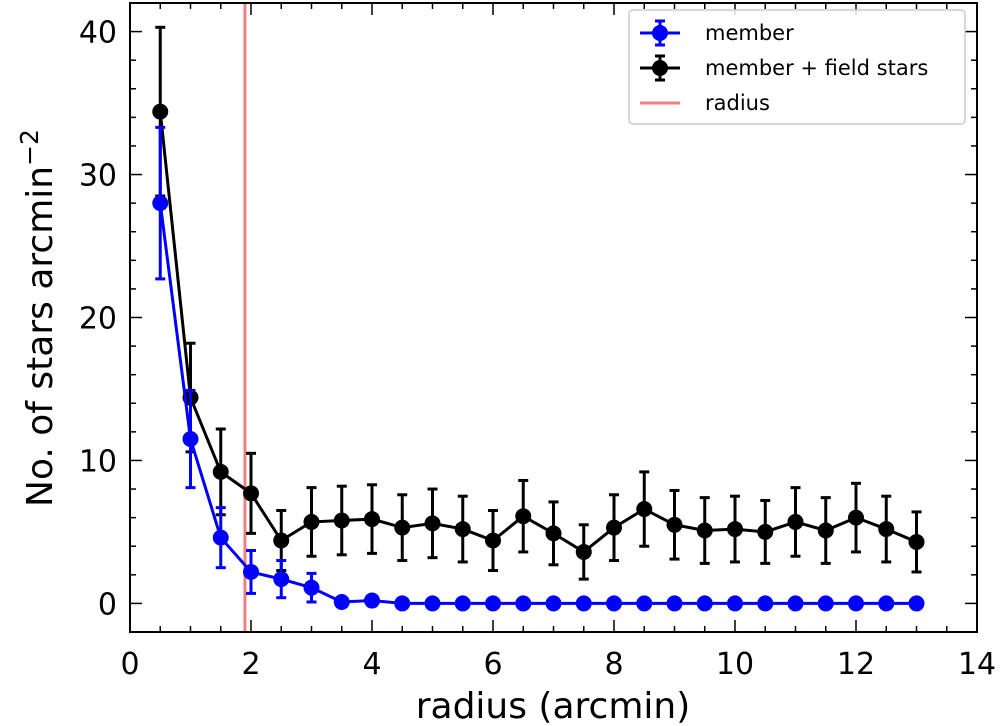 The width and height of the screenshot is (1000, 726). I want to click on legend-entry: member, so click(717, 33).